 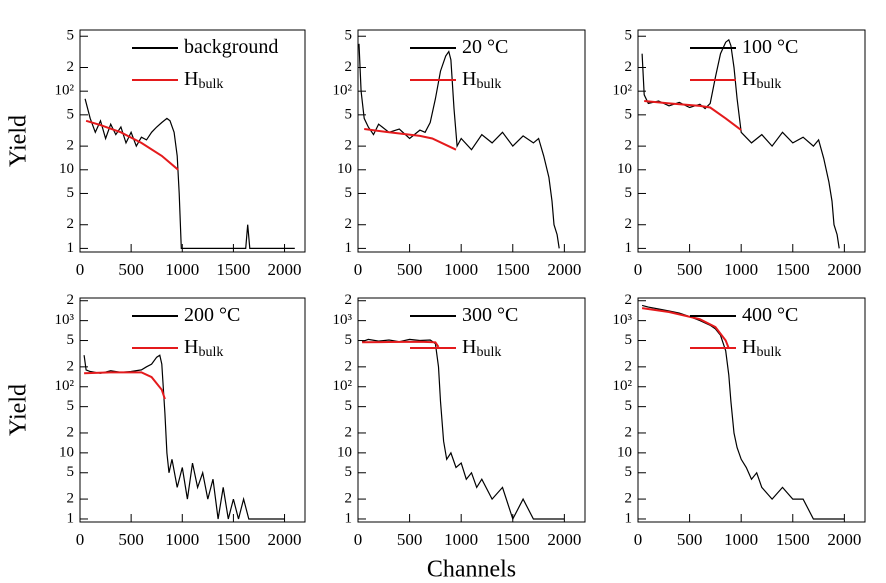 What do you see at coordinates (343, 320) in the screenshot?
I see `y-tick-label: 10³` at bounding box center [343, 320].